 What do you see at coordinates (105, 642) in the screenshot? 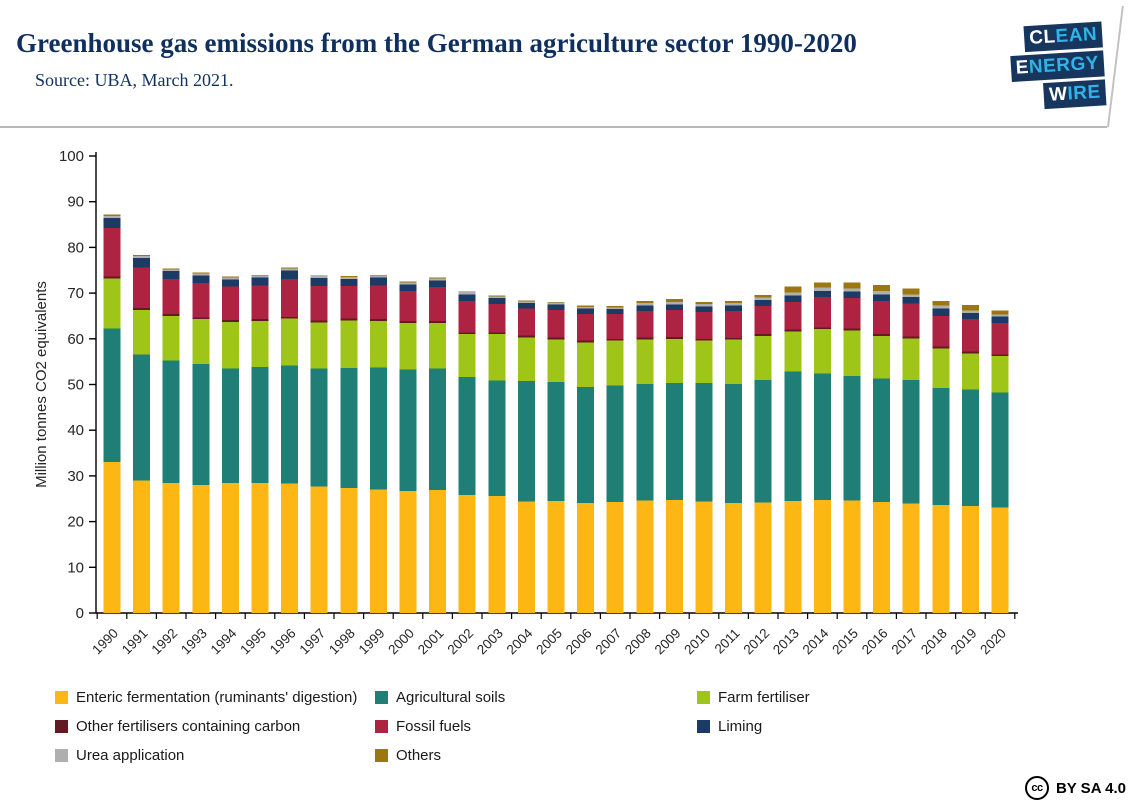
I see `x-tick-label: 1990` at bounding box center [105, 642].